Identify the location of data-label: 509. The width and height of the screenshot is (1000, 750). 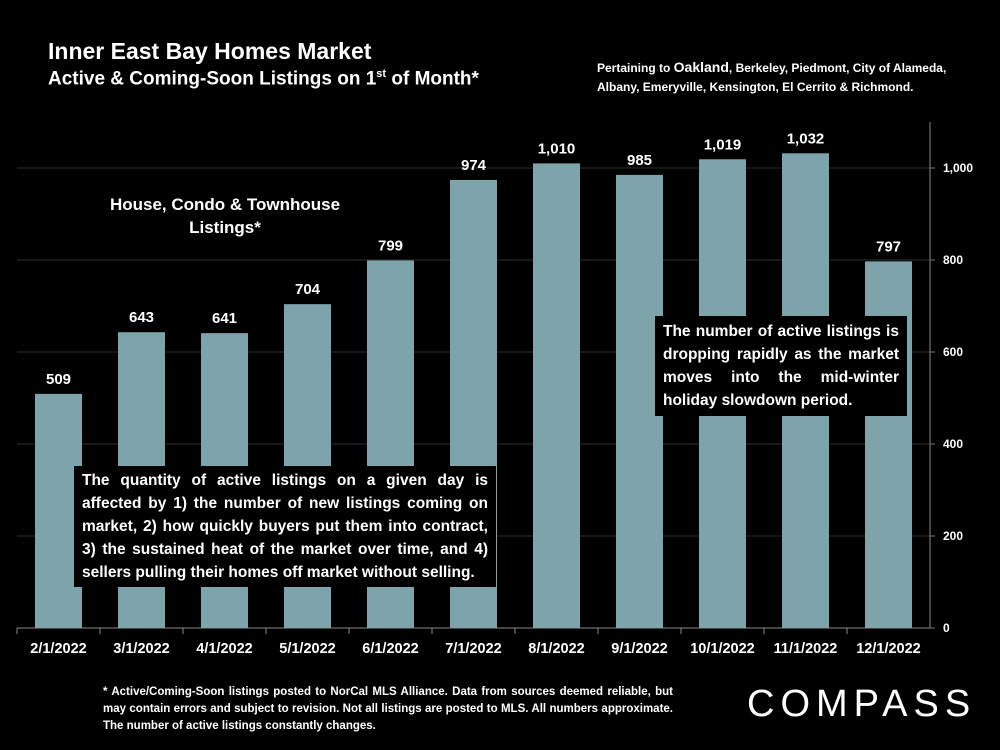
(58, 379).